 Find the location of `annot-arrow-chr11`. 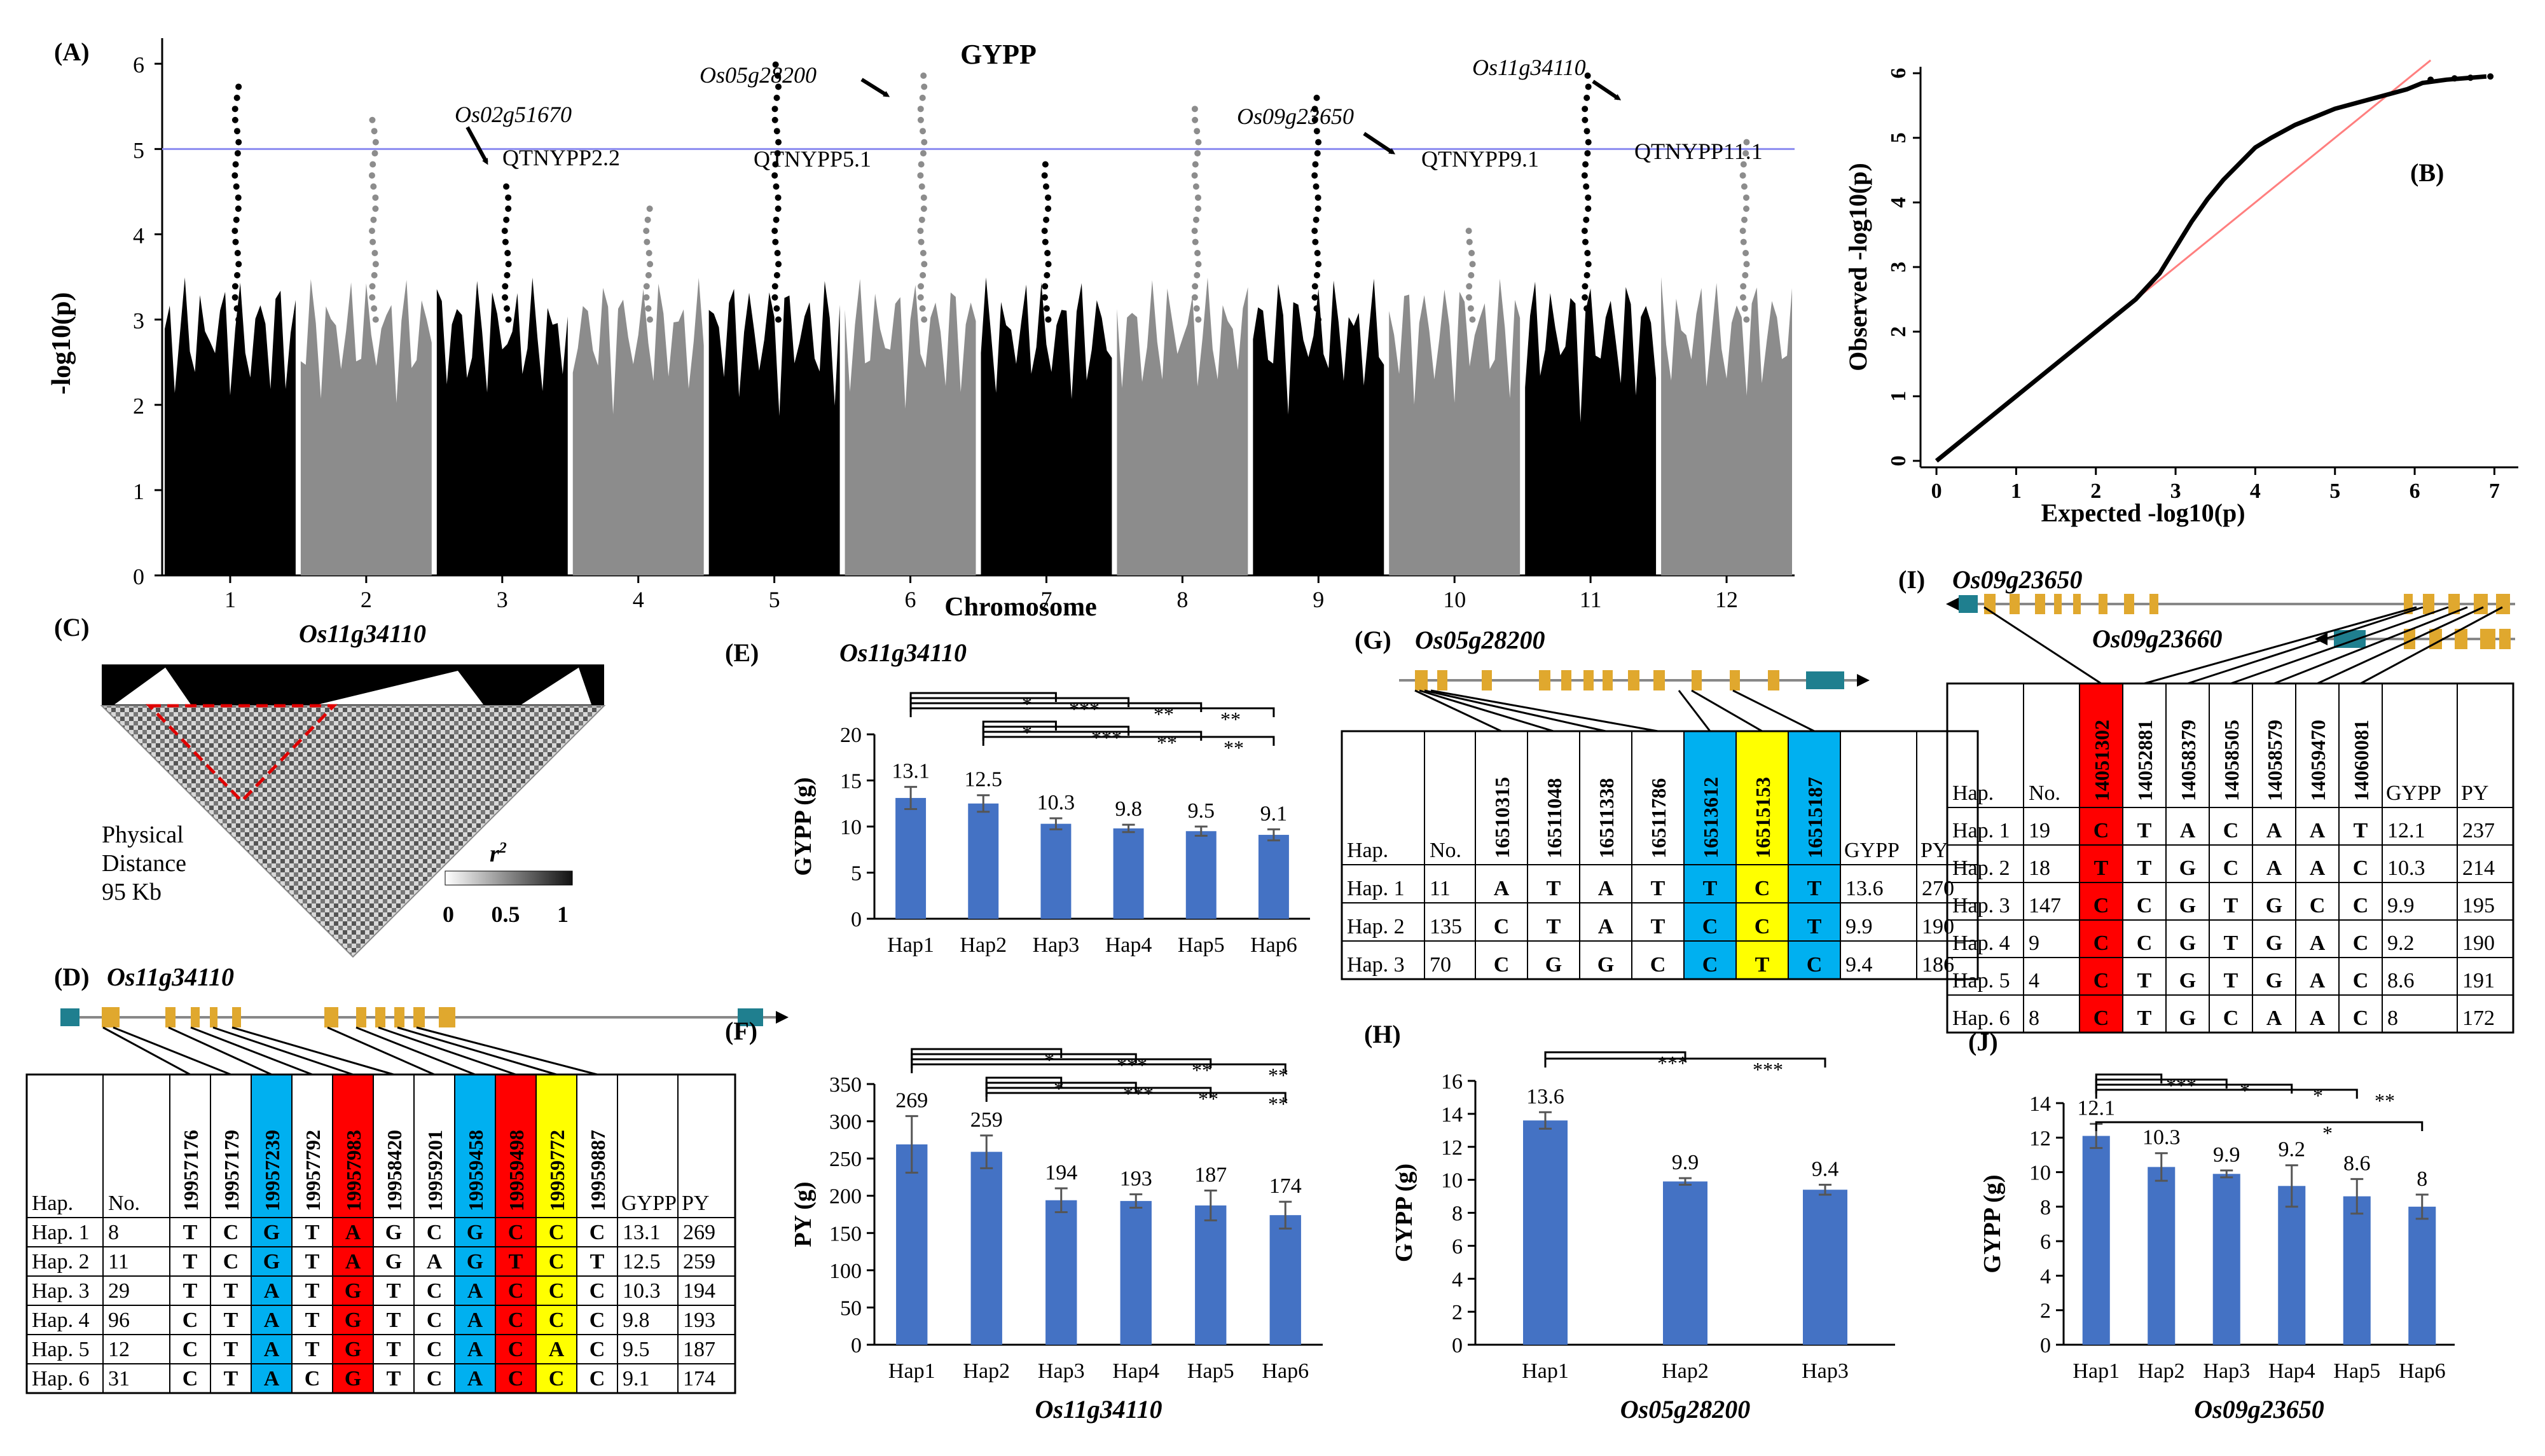

annot-arrow-chr11 is located at coordinates (1607, 89).